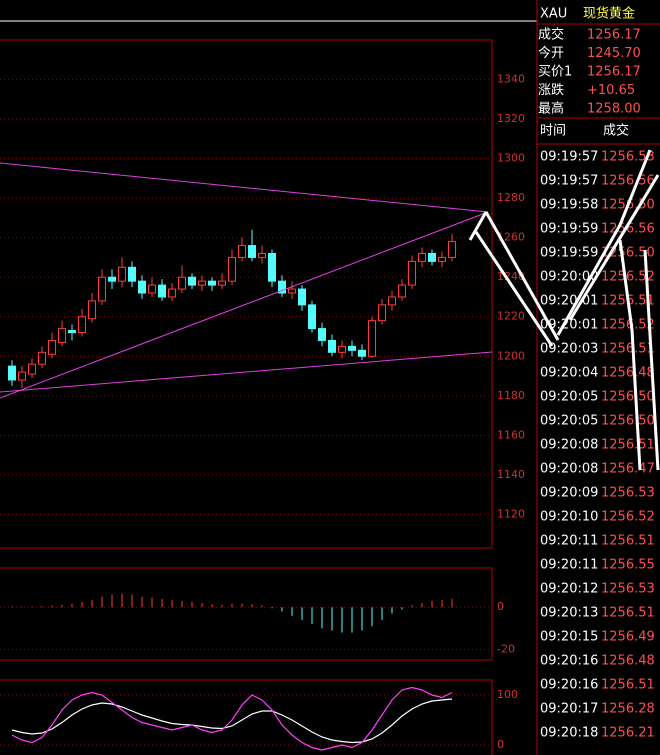 The image size is (660, 755). What do you see at coordinates (569, 637) in the screenshot?
I see `trade-time: 09:20:15` at bounding box center [569, 637].